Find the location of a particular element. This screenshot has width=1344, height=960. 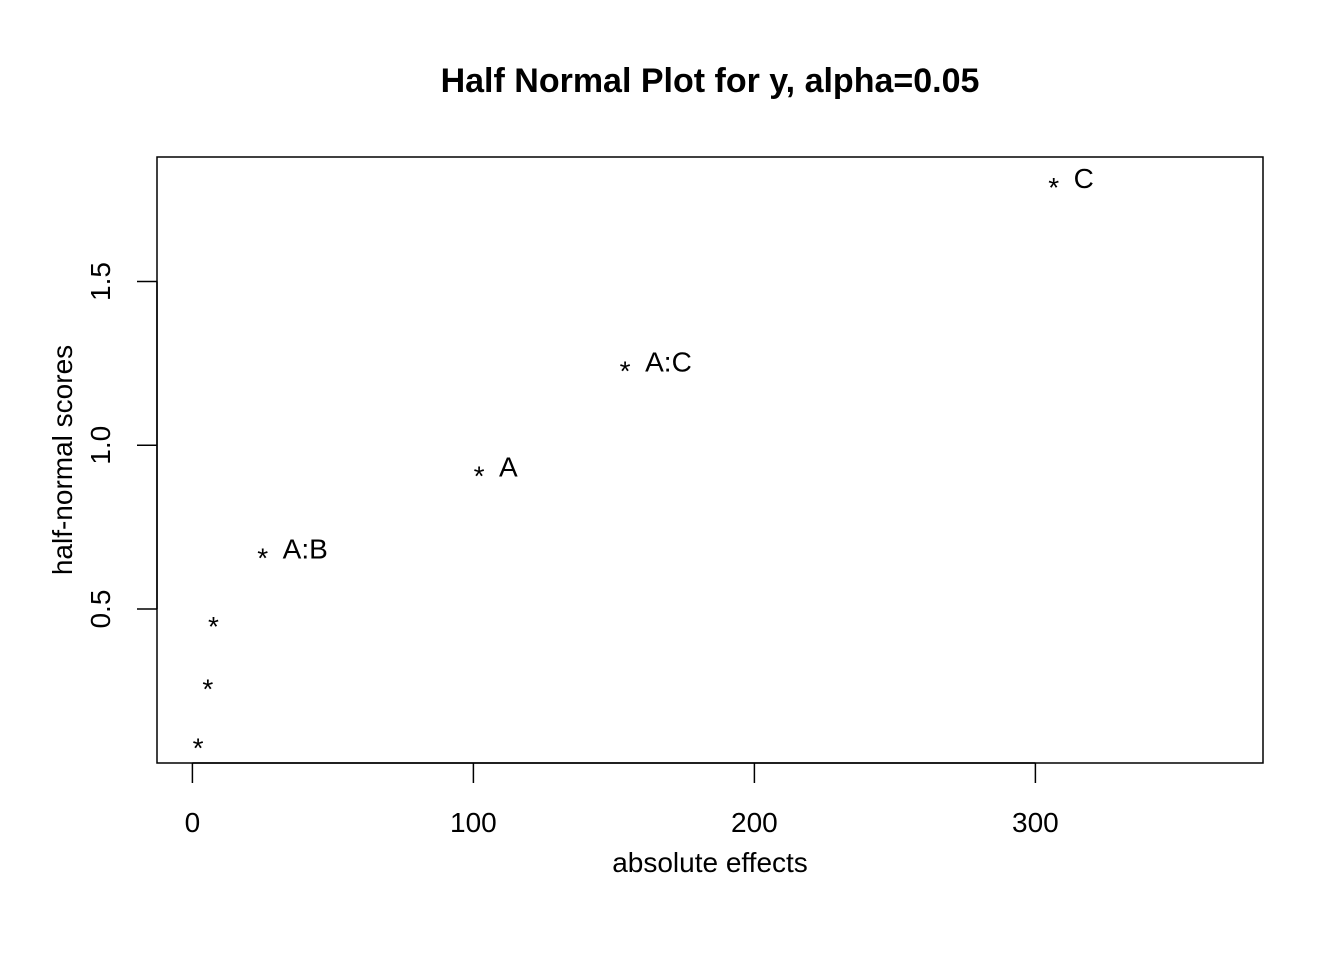

x-tick-label: 100 is located at coordinates (473, 822).